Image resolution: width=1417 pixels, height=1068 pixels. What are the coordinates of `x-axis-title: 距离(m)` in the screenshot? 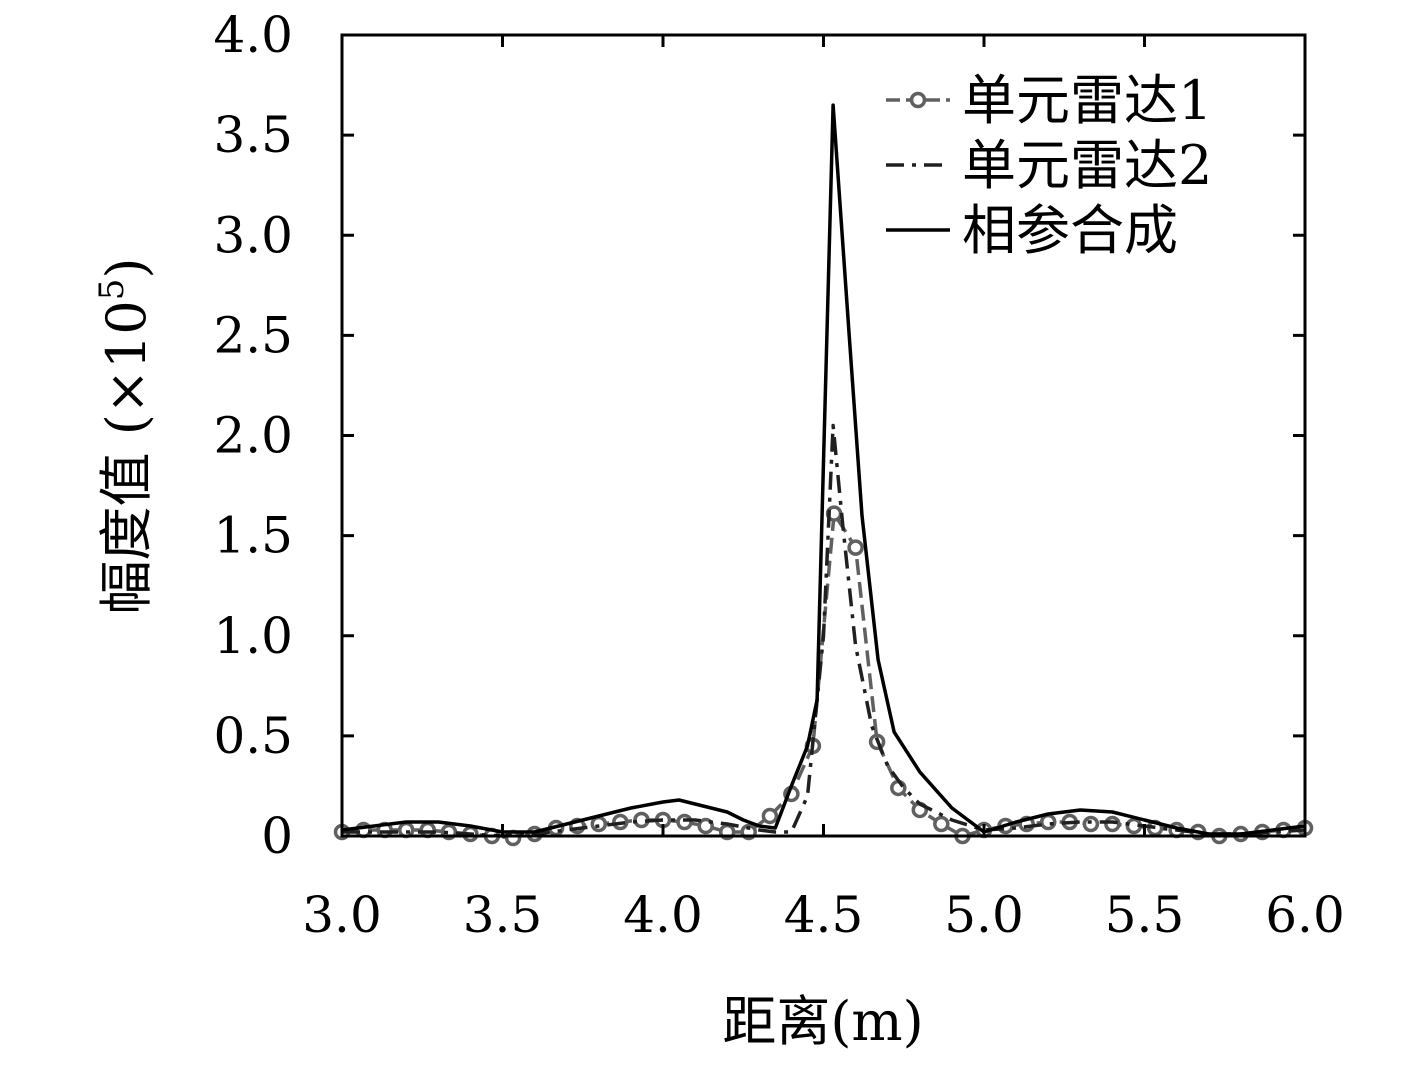 It's located at (822, 1021).